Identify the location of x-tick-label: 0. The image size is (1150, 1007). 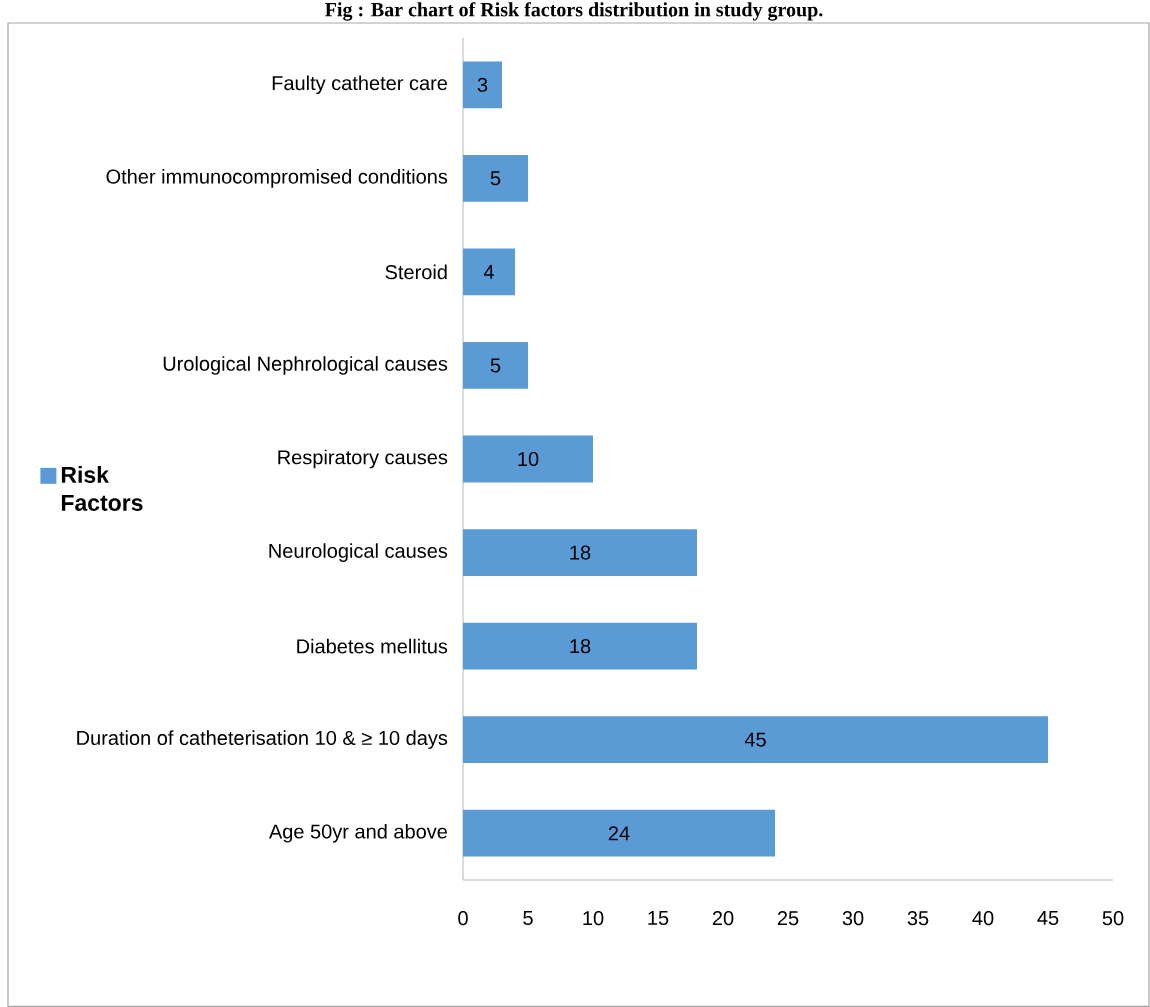
(463, 918).